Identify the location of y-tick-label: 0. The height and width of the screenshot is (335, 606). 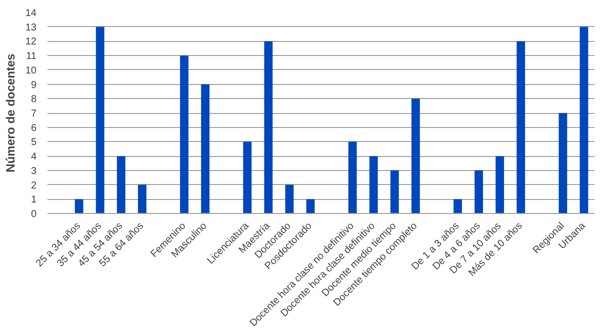
(33, 214).